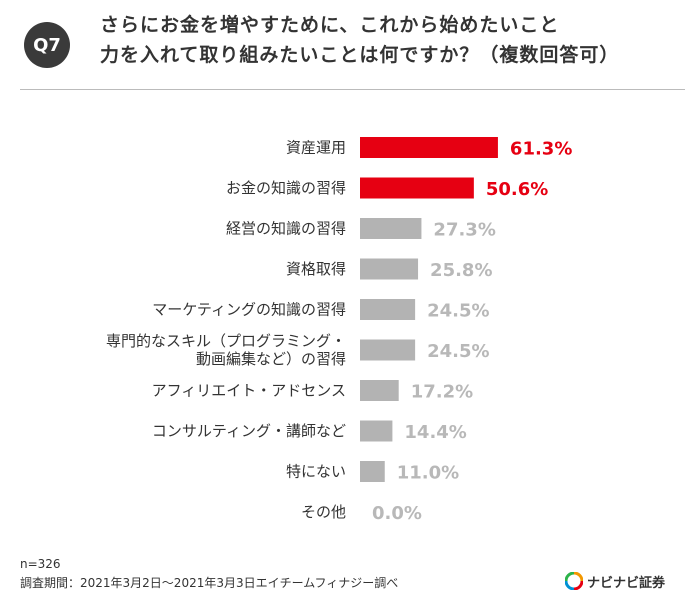 The width and height of the screenshot is (700, 598). I want to click on sample-size: n=326, so click(40, 564).